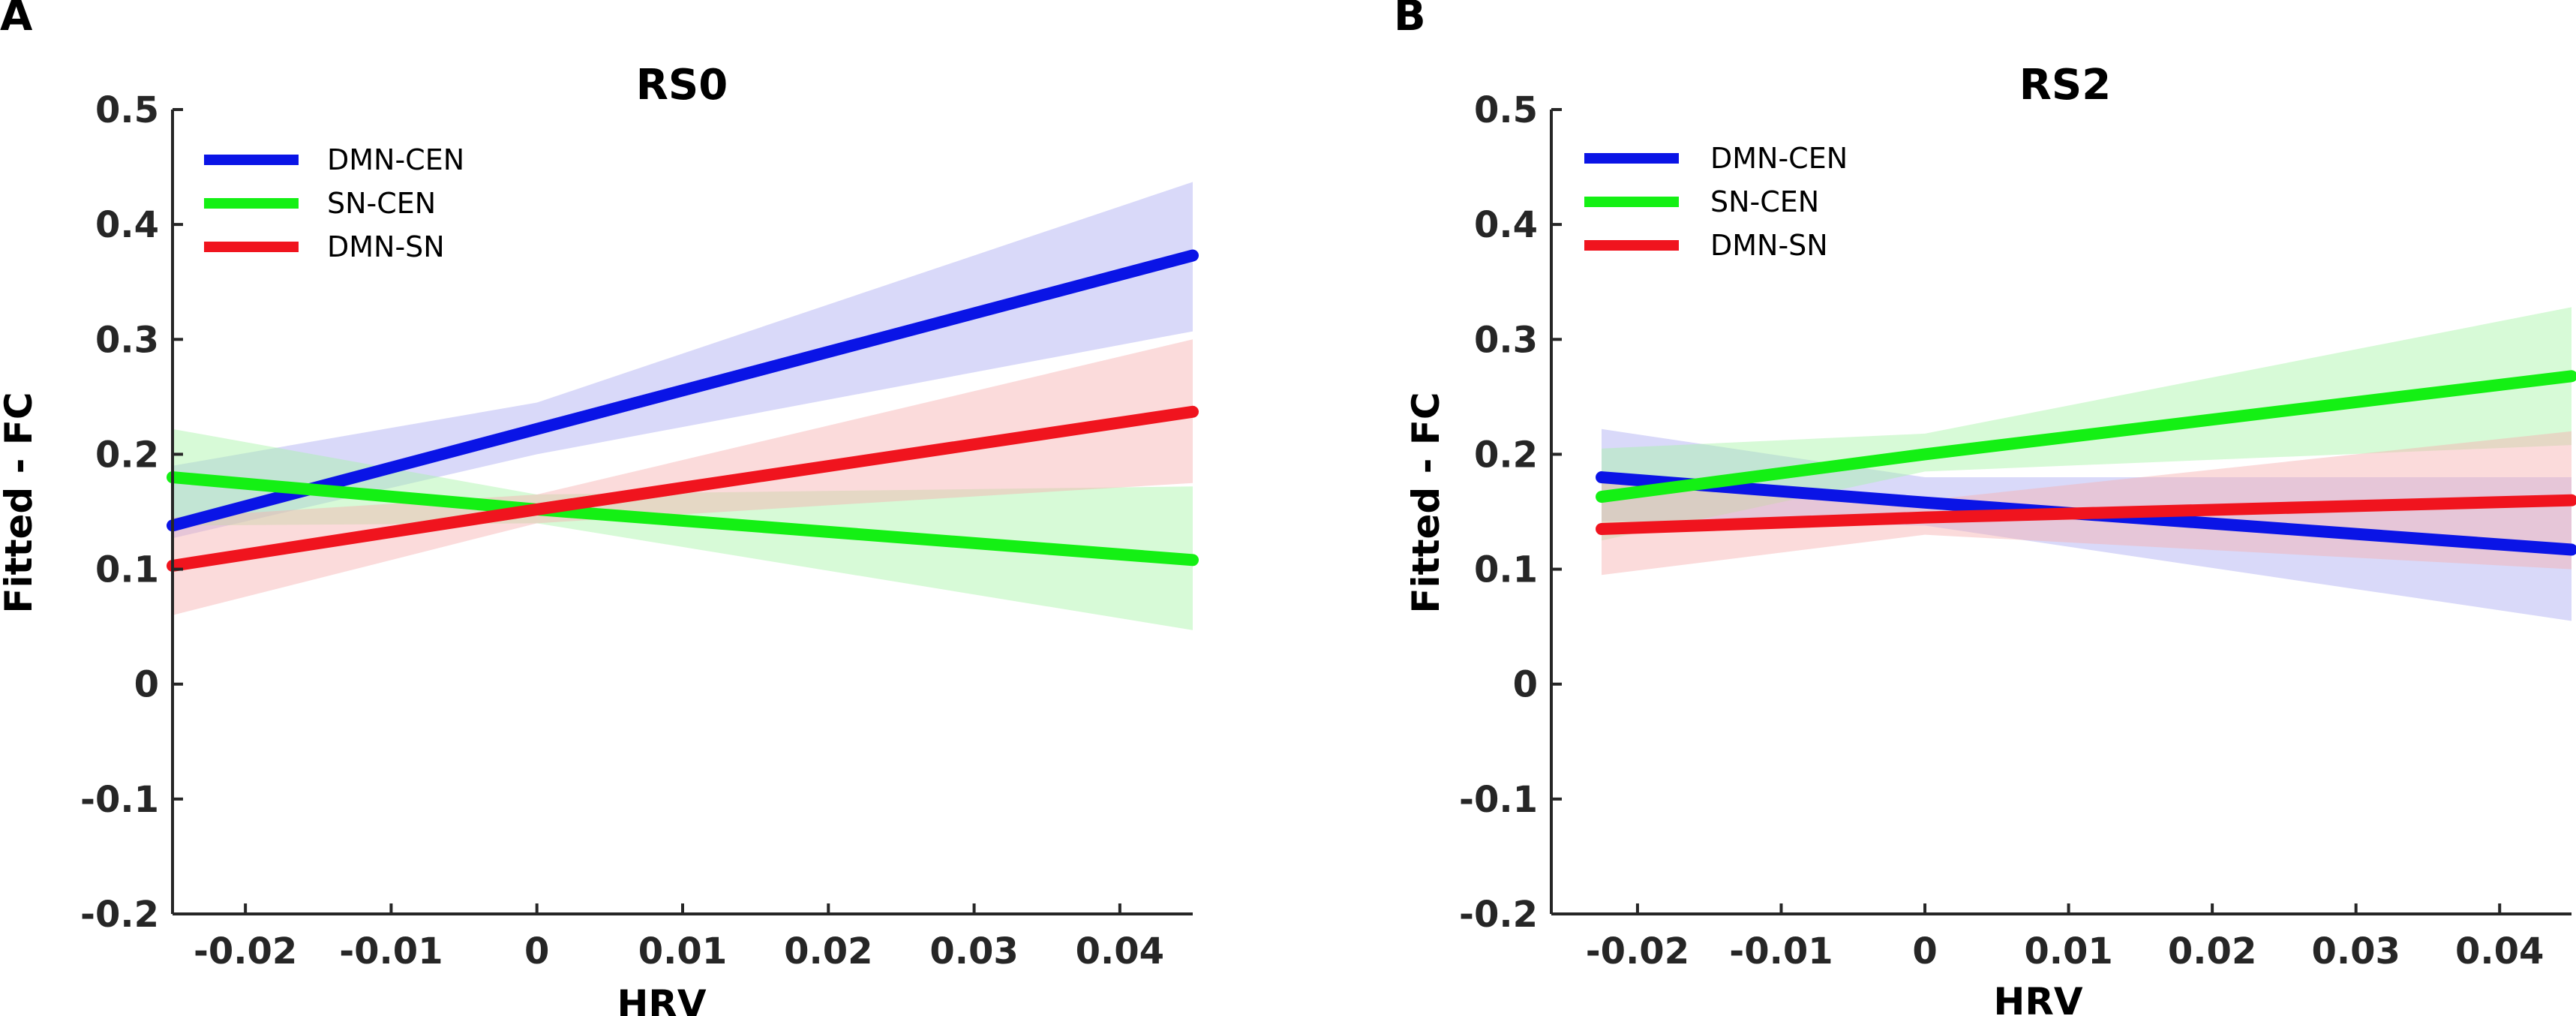 This screenshot has height=1016, width=2576. What do you see at coordinates (1410, 20) in the screenshot?
I see `panel-label: B` at bounding box center [1410, 20].